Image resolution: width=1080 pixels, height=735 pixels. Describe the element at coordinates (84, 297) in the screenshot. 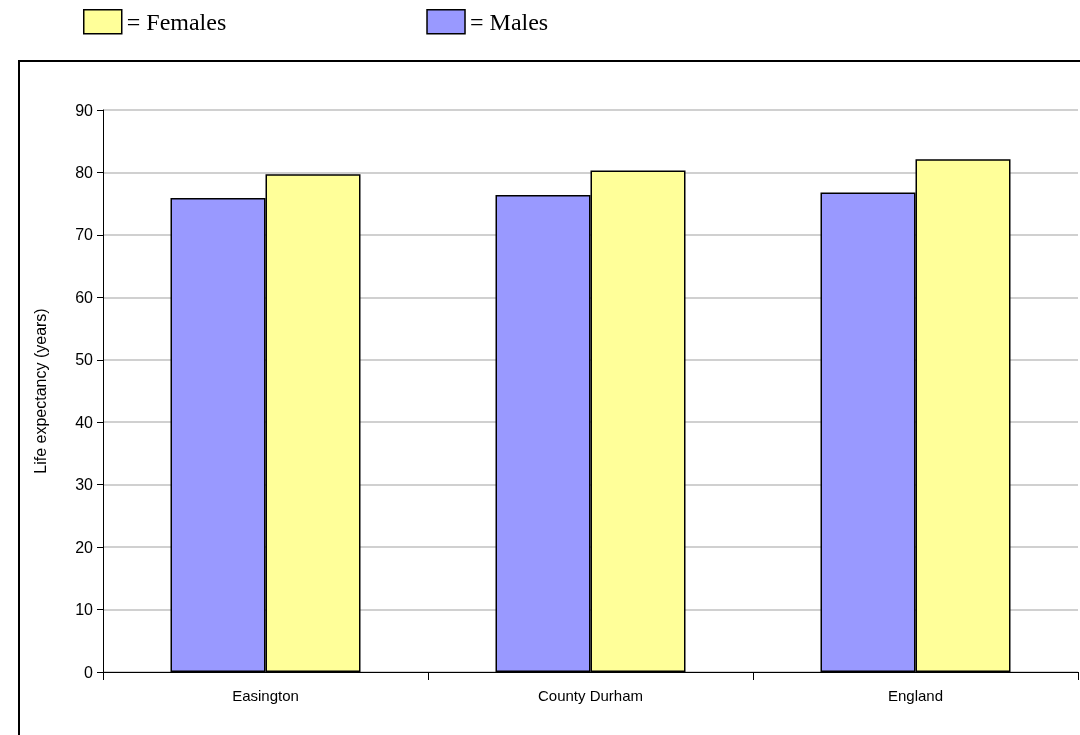

I see `y-tick-label: 60` at that location.